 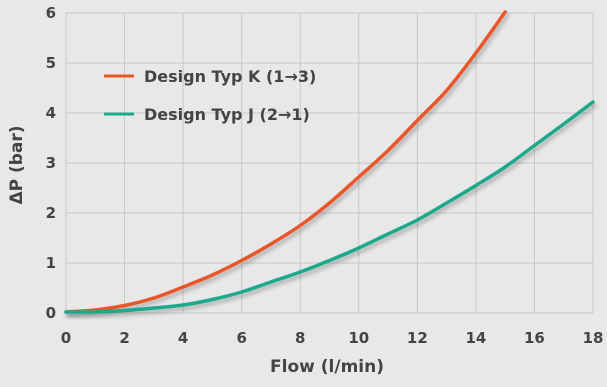 What do you see at coordinates (51, 213) in the screenshot?
I see `y-tick-label: 2` at bounding box center [51, 213].